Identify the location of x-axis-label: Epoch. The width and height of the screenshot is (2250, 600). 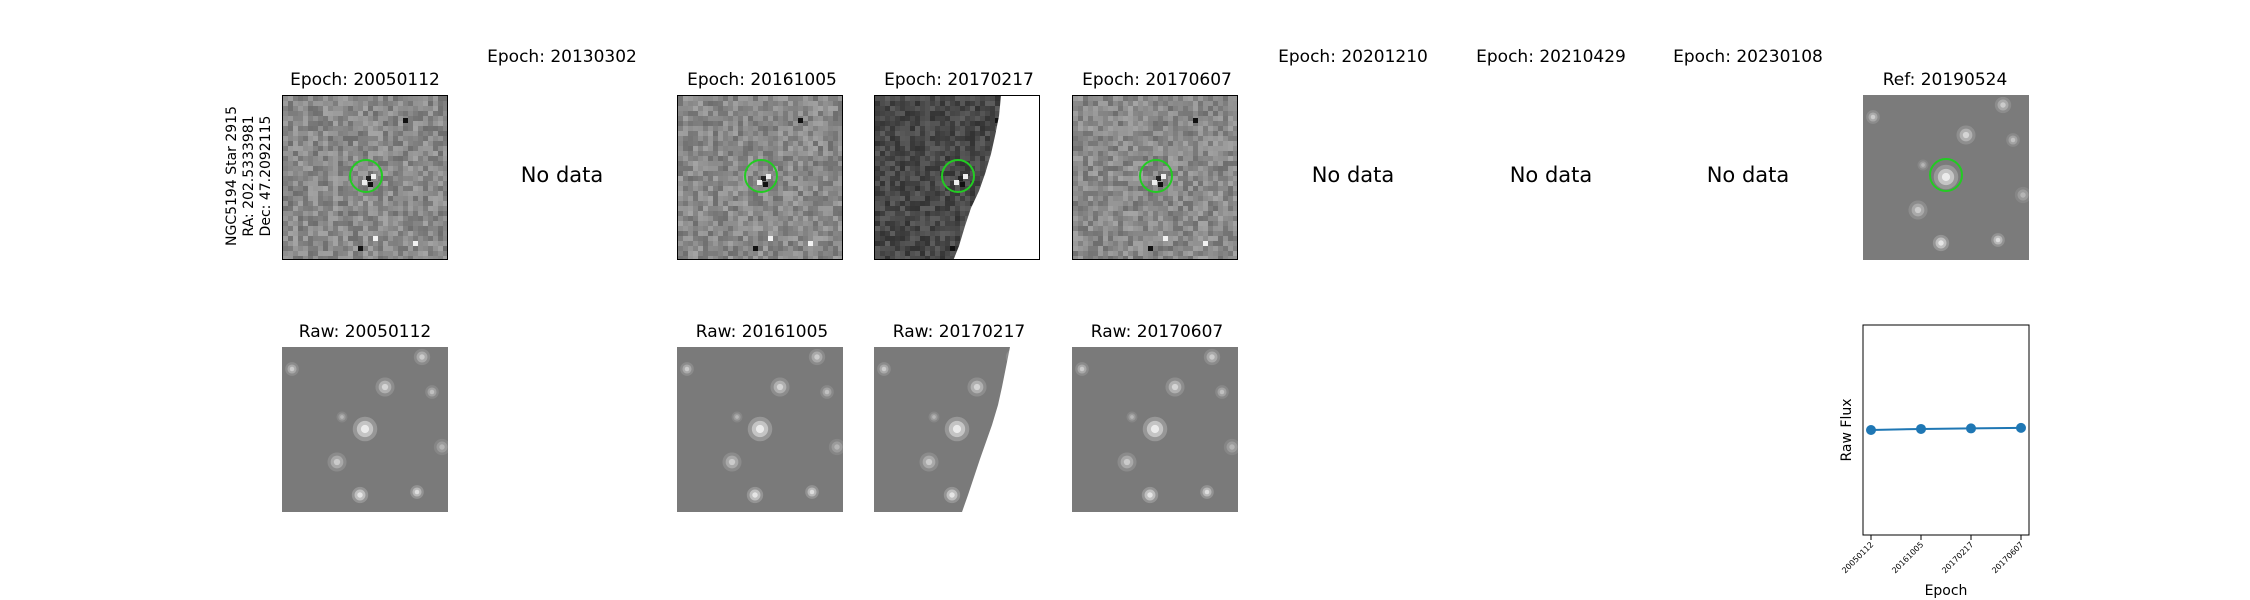
(1946, 591).